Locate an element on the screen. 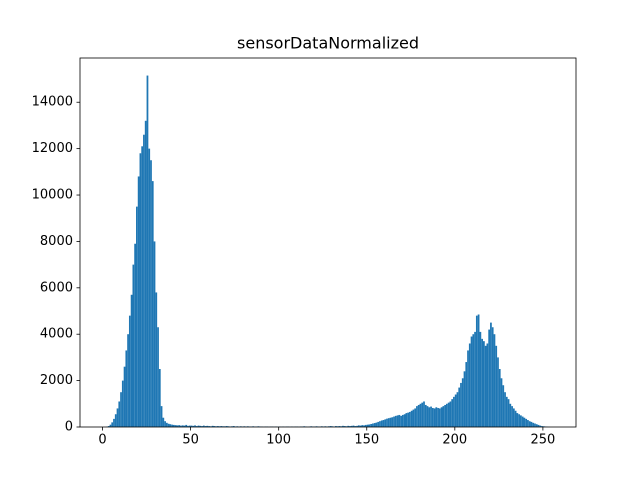 Image resolution: width=640 pixels, height=480 pixels. y-tick-label: 12000 is located at coordinates (52, 148).